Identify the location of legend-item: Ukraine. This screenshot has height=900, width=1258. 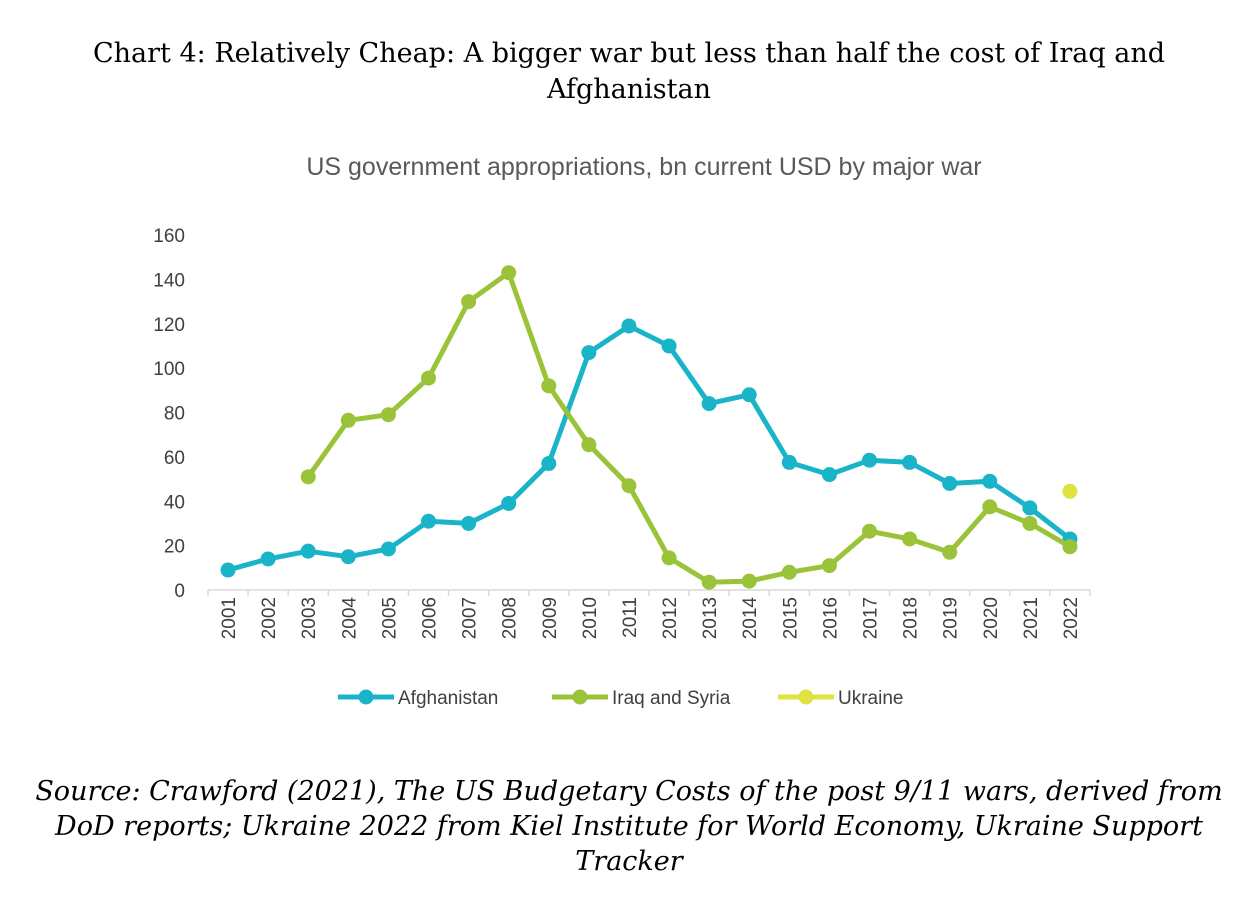
(840, 698).